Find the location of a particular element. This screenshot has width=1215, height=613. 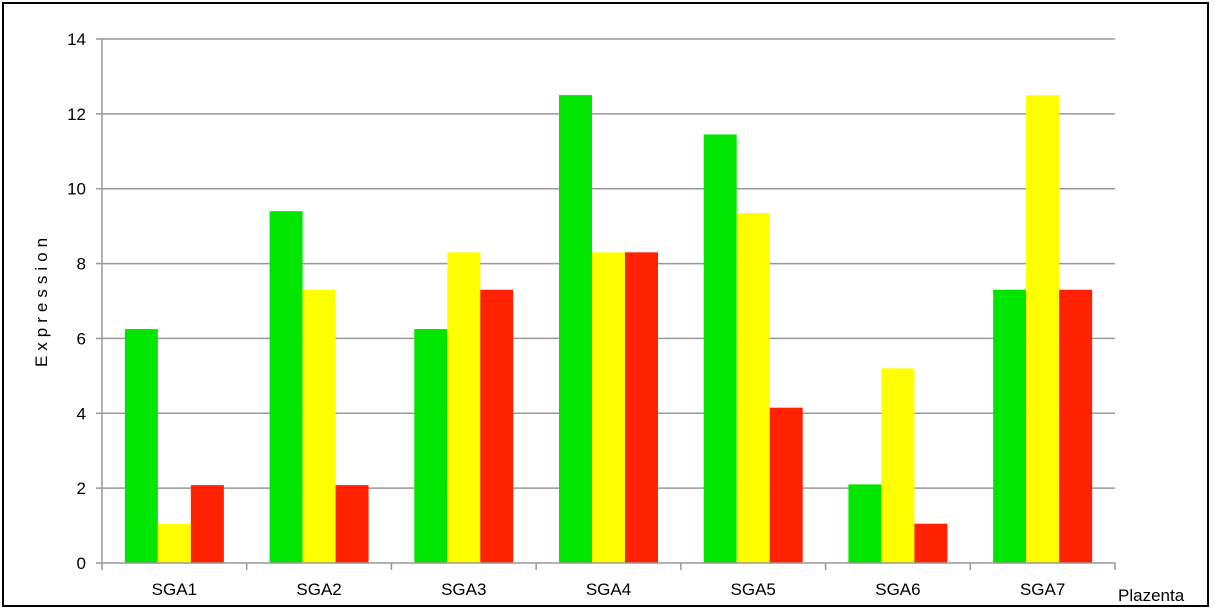

x-tick-label: SGA5 is located at coordinates (753, 589).